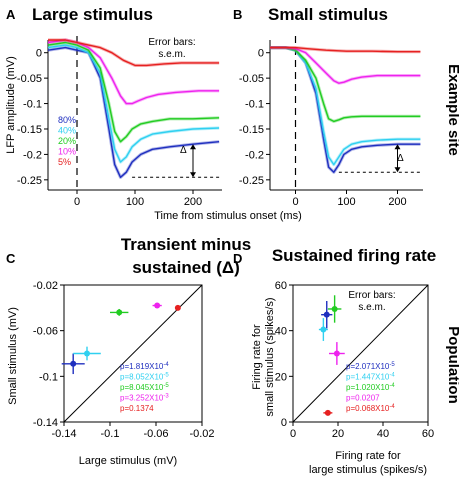 This screenshot has width=459, height=482. I want to click on panel-b-delta-arrowhead-top, so click(397, 147).